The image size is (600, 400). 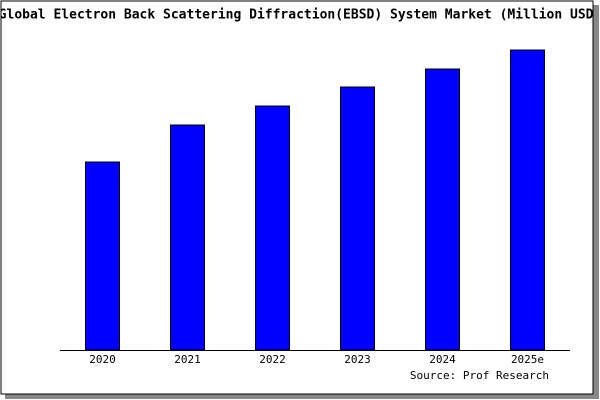 I want to click on x-tick-label: 2022, so click(x=272, y=359).